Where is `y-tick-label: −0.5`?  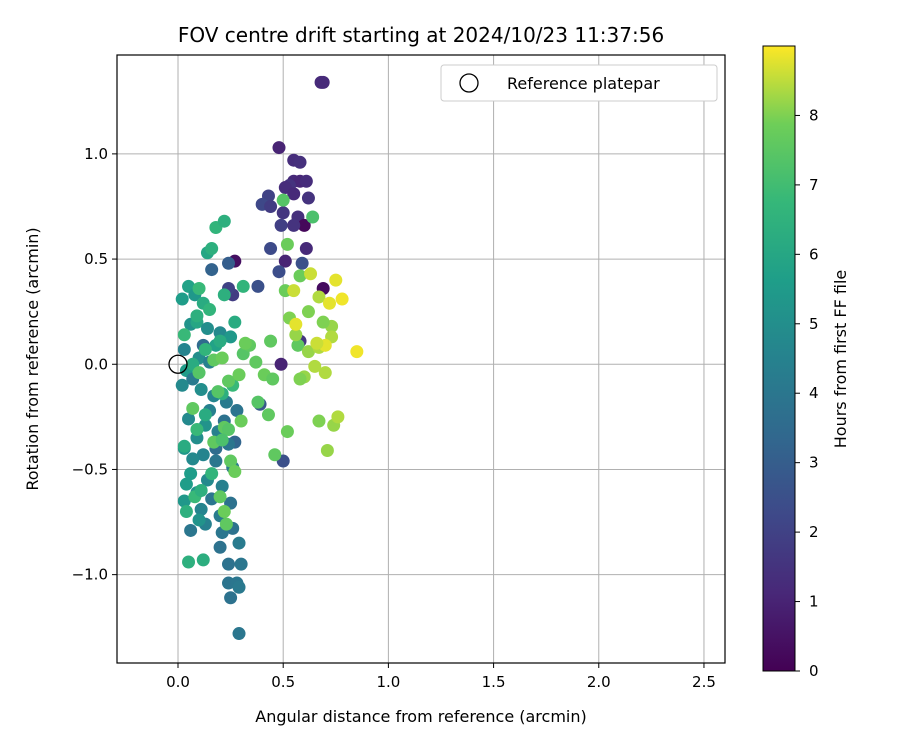
y-tick-label: −0.5 is located at coordinates (90, 469).